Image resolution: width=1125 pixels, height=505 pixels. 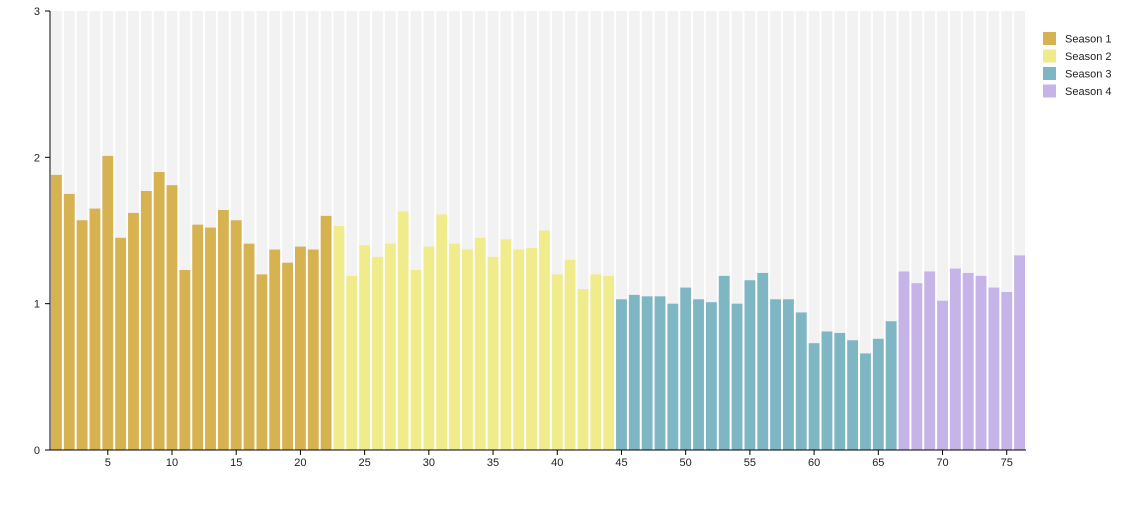 What do you see at coordinates (37, 158) in the screenshot?
I see `y-tick-label: 2` at bounding box center [37, 158].